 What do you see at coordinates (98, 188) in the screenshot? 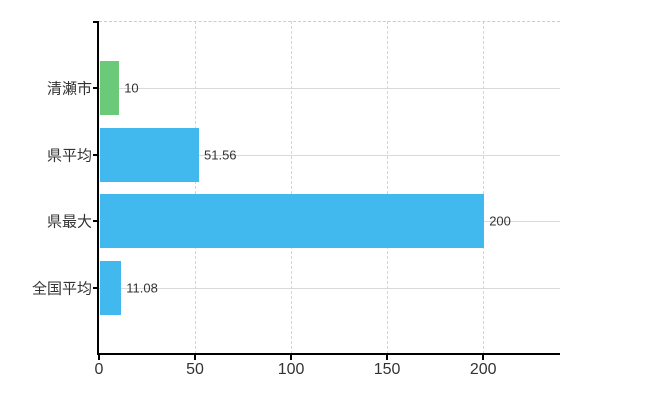
I see `y-axis` at bounding box center [98, 188].